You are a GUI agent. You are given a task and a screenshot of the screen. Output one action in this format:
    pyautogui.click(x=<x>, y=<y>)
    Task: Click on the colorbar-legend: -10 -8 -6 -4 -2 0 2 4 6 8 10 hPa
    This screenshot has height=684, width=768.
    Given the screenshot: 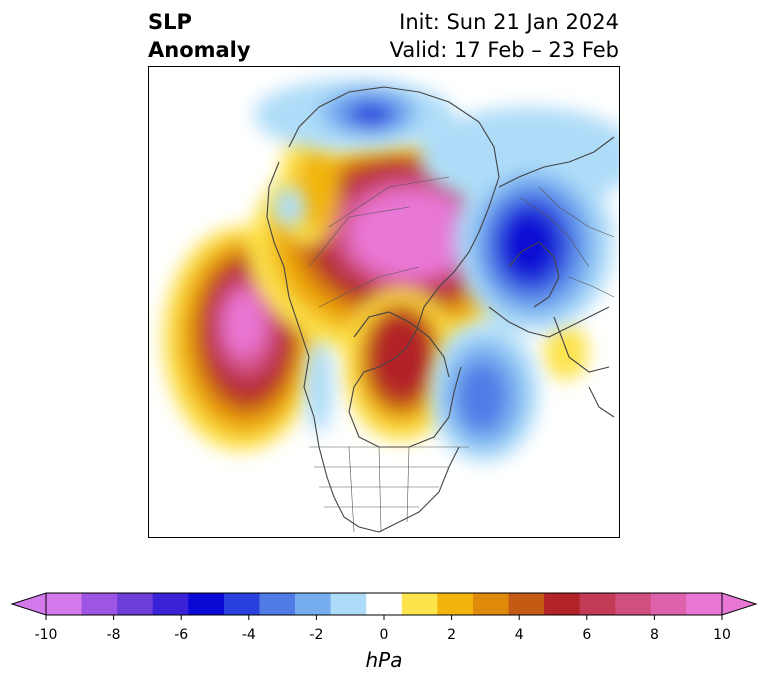 What is the action you would take?
    pyautogui.click(x=384, y=632)
    